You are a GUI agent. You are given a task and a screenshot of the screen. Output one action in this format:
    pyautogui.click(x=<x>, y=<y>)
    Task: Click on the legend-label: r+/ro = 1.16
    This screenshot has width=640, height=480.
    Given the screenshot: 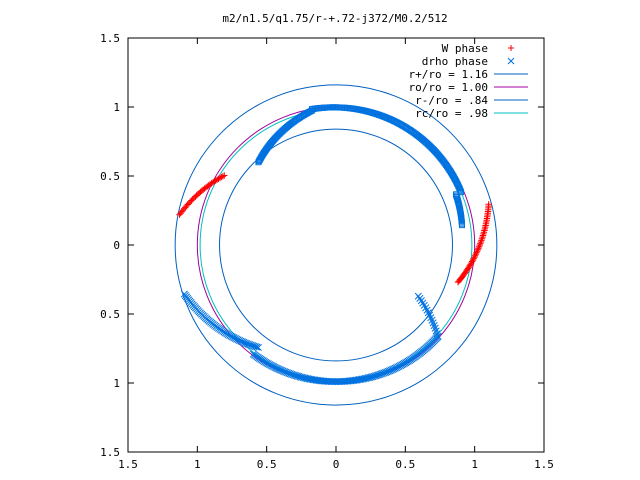 What is the action you would take?
    pyautogui.click(x=448, y=74)
    